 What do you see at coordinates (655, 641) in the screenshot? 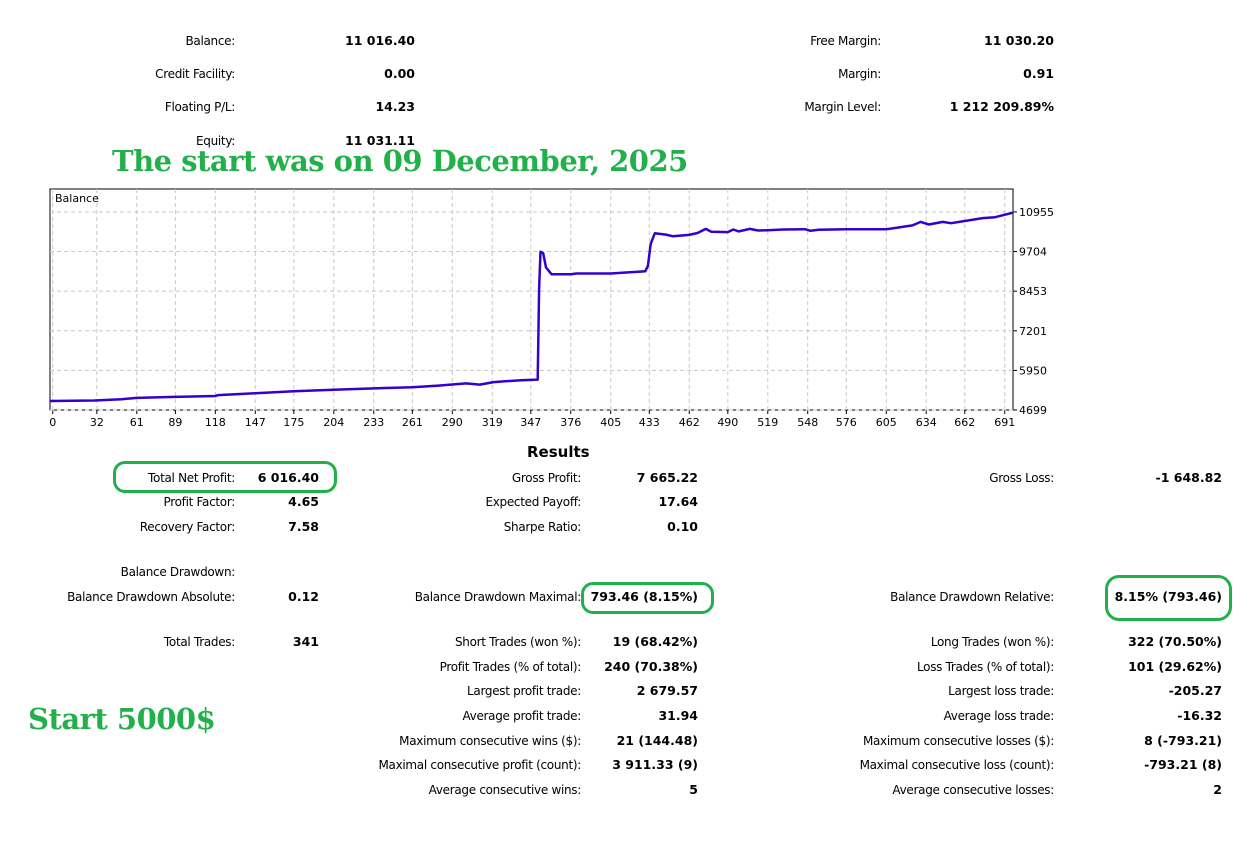
I see `result-value: 19 (68.42%)` at bounding box center [655, 641].